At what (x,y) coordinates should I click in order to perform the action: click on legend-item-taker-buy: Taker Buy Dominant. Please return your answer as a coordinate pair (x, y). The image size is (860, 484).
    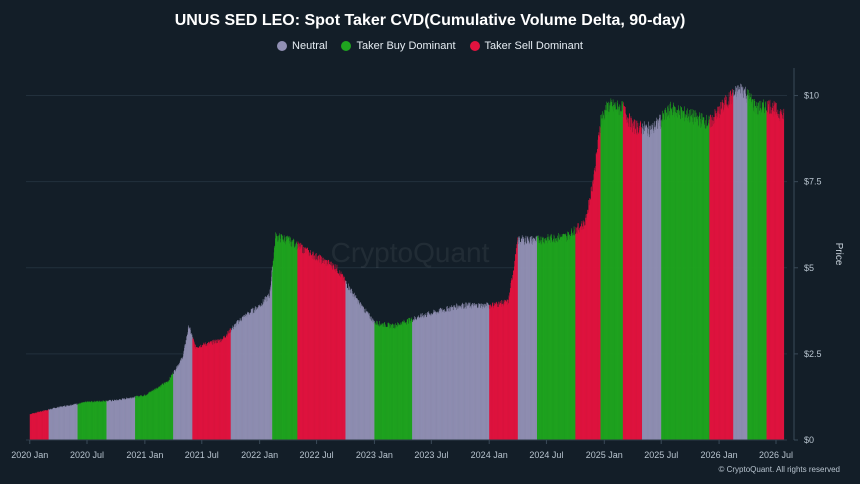
    Looking at the image, I should click on (398, 46).